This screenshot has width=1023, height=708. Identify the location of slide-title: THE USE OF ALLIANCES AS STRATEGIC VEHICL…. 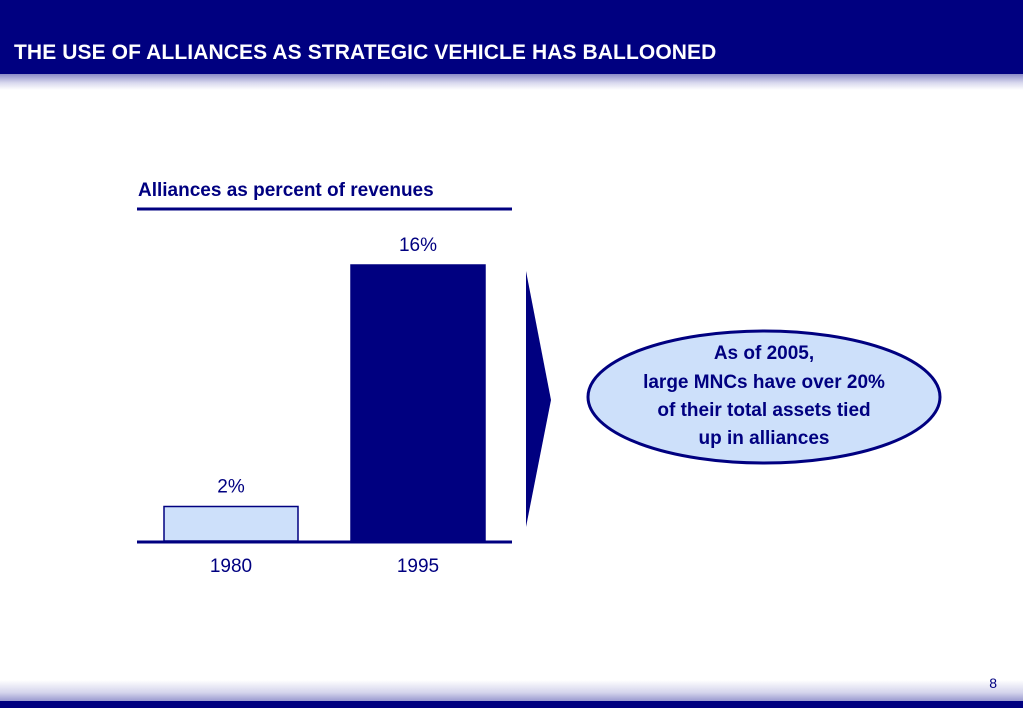
(365, 52).